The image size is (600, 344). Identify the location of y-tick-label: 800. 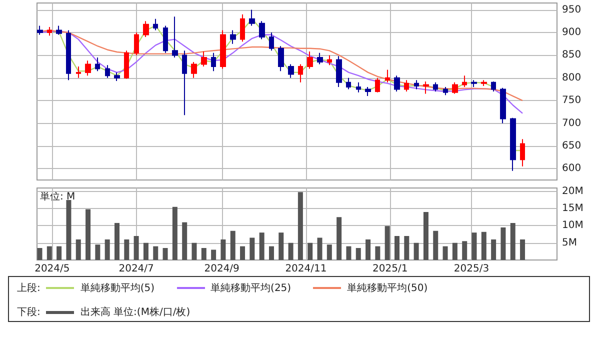
(572, 78).